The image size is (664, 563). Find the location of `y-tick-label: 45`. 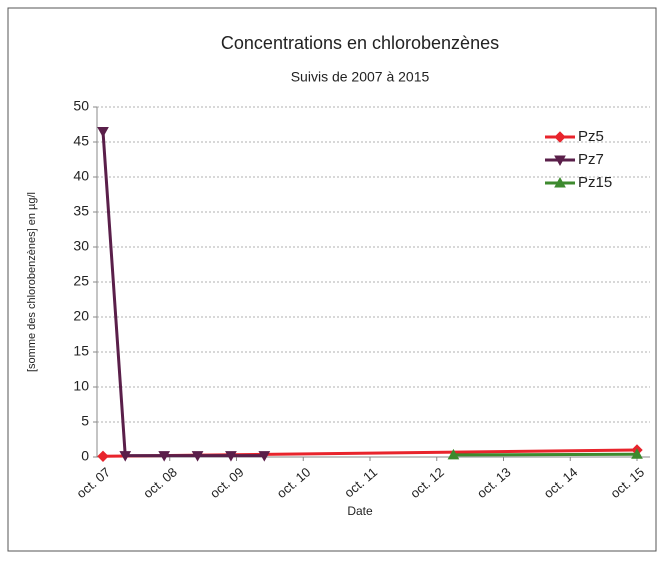

y-tick-label: 45 is located at coordinates (81, 141).